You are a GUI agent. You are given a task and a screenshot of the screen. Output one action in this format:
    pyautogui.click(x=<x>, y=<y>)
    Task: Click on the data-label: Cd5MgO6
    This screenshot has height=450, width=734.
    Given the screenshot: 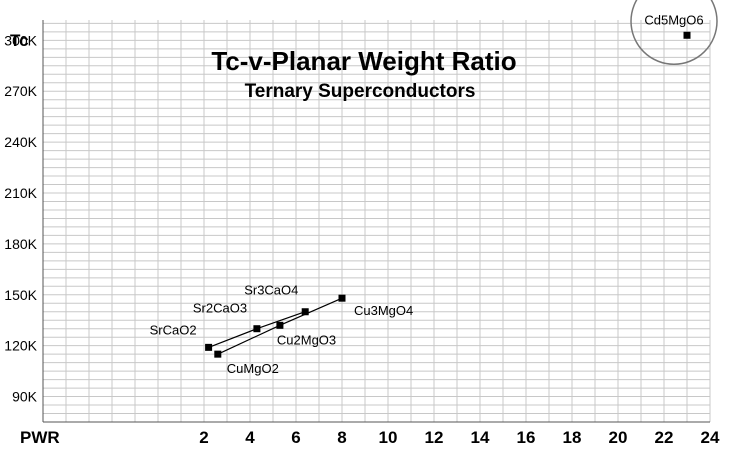 What is the action you would take?
    pyautogui.click(x=673, y=19)
    